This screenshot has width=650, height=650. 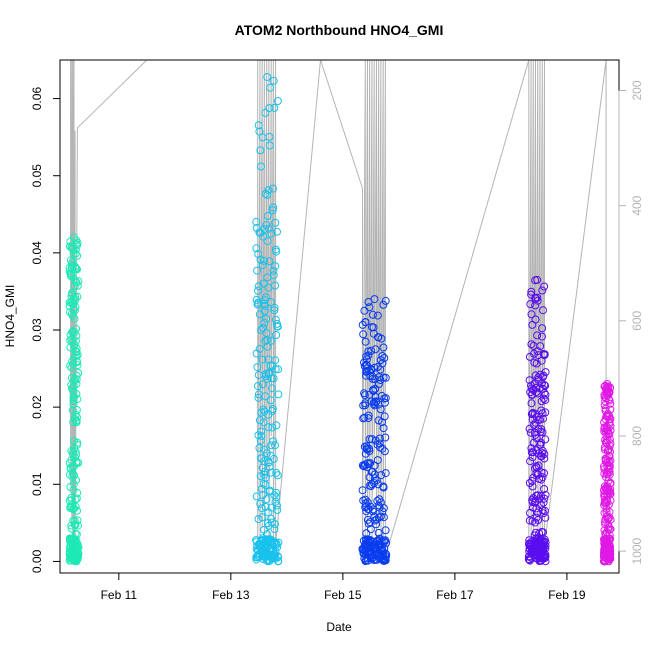 I want to click on y-tick-label: 0.02, so click(x=37, y=407).